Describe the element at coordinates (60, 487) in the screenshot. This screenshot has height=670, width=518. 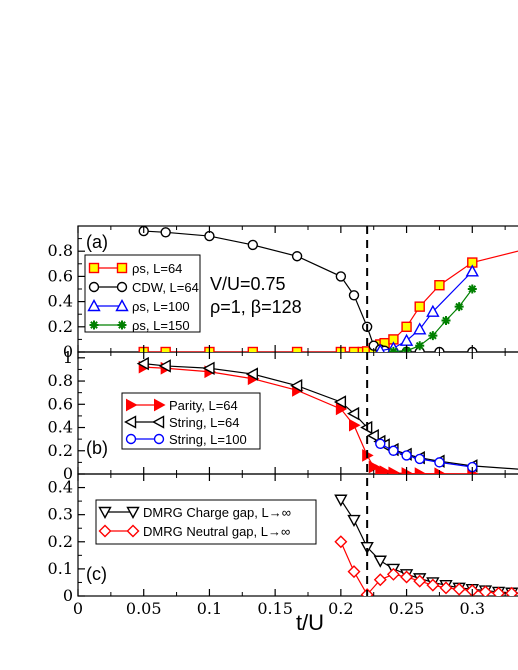
I see `y-tick-label-2-4: 0.4` at that location.